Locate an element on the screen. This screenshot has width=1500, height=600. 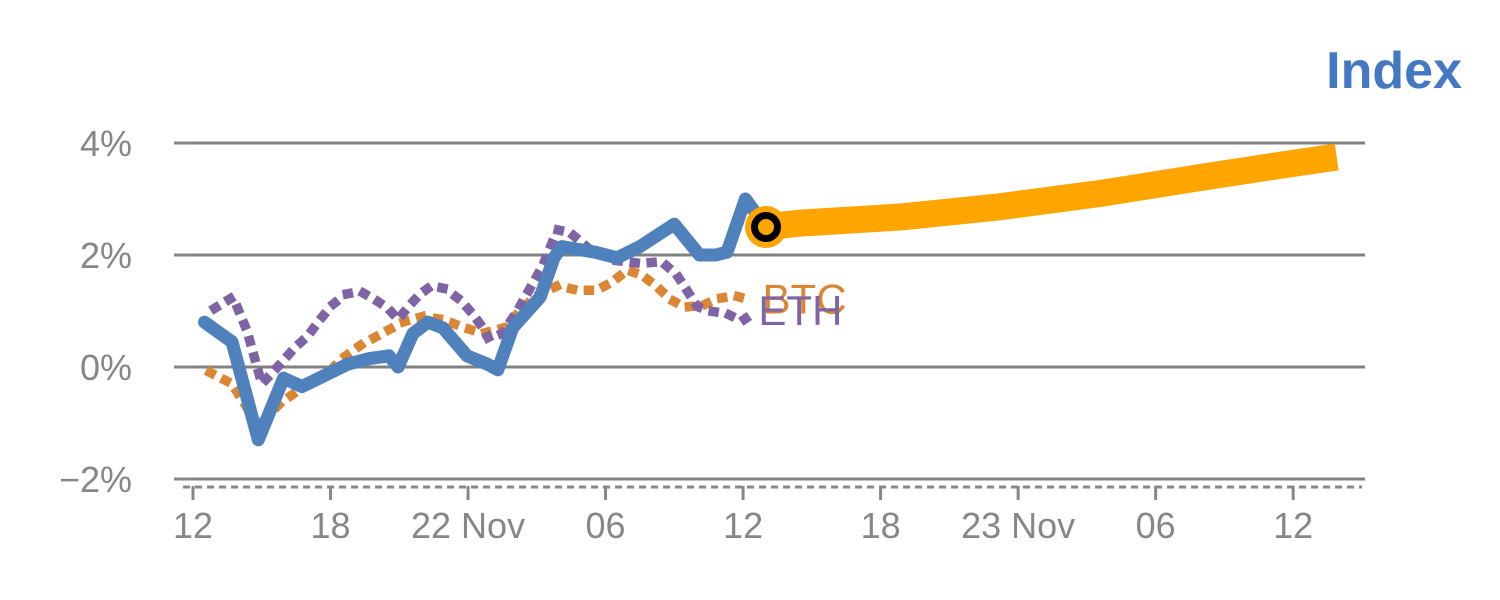
eth-line is located at coordinates (486, 307).